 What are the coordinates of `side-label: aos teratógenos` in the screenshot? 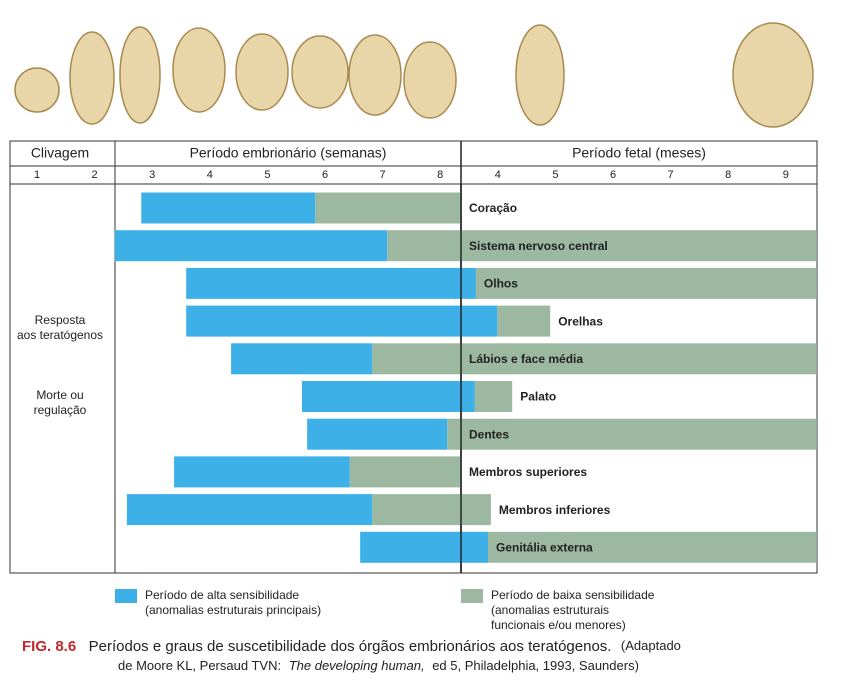 It's located at (60, 335).